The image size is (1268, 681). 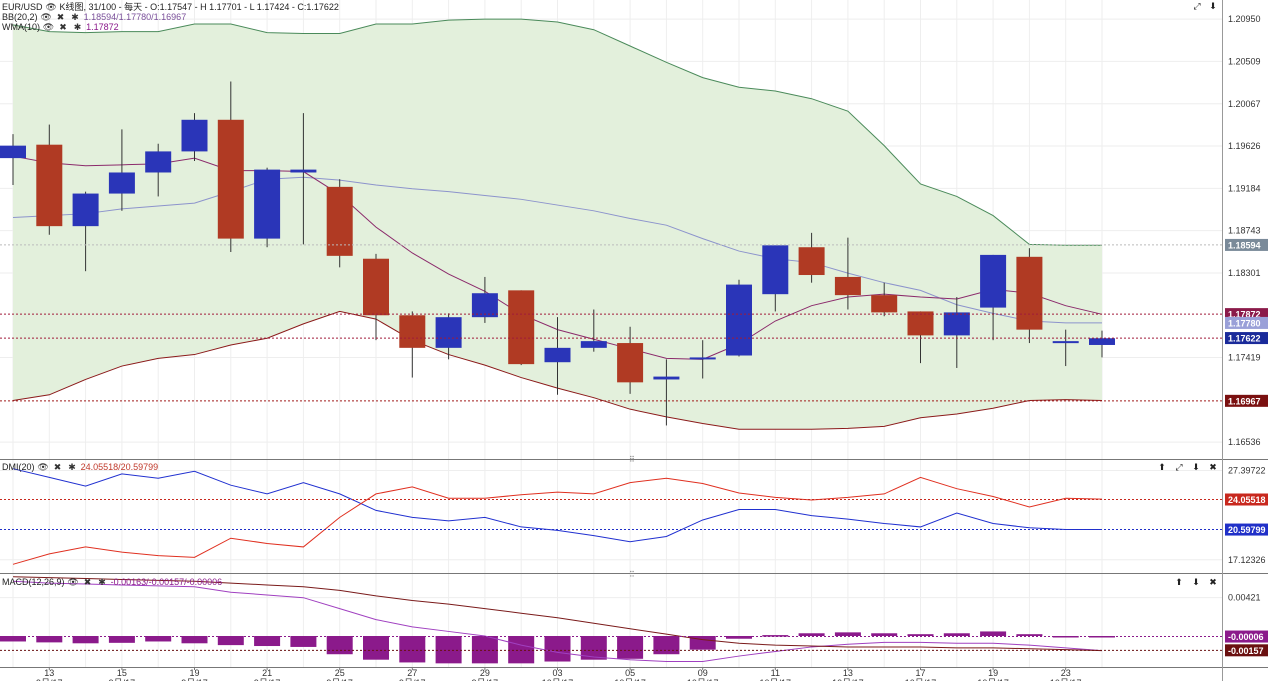 I want to click on price-tick-label: 1.18301, so click(x=1244, y=273).